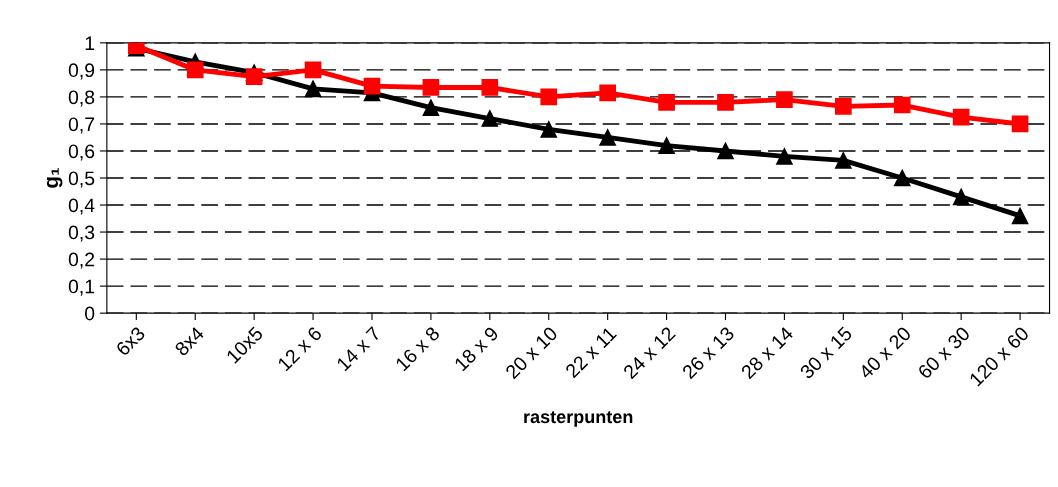  I want to click on x-tick-label: 30 x 15, so click(826, 352).